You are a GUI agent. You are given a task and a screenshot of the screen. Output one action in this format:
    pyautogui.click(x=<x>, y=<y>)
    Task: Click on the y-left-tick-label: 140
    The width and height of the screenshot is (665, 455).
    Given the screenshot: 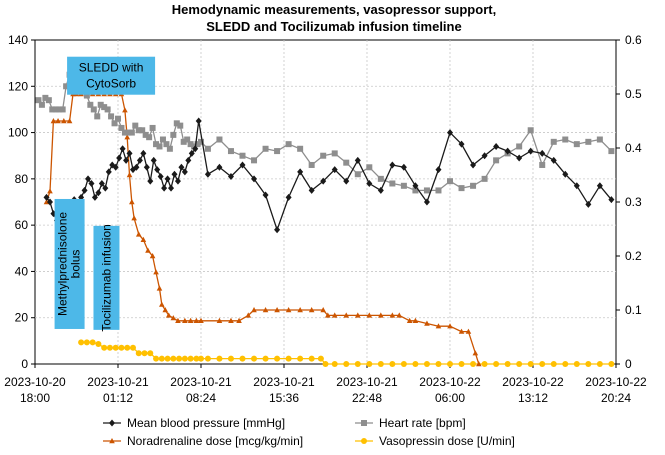 What is the action you would take?
    pyautogui.click(x=18, y=40)
    